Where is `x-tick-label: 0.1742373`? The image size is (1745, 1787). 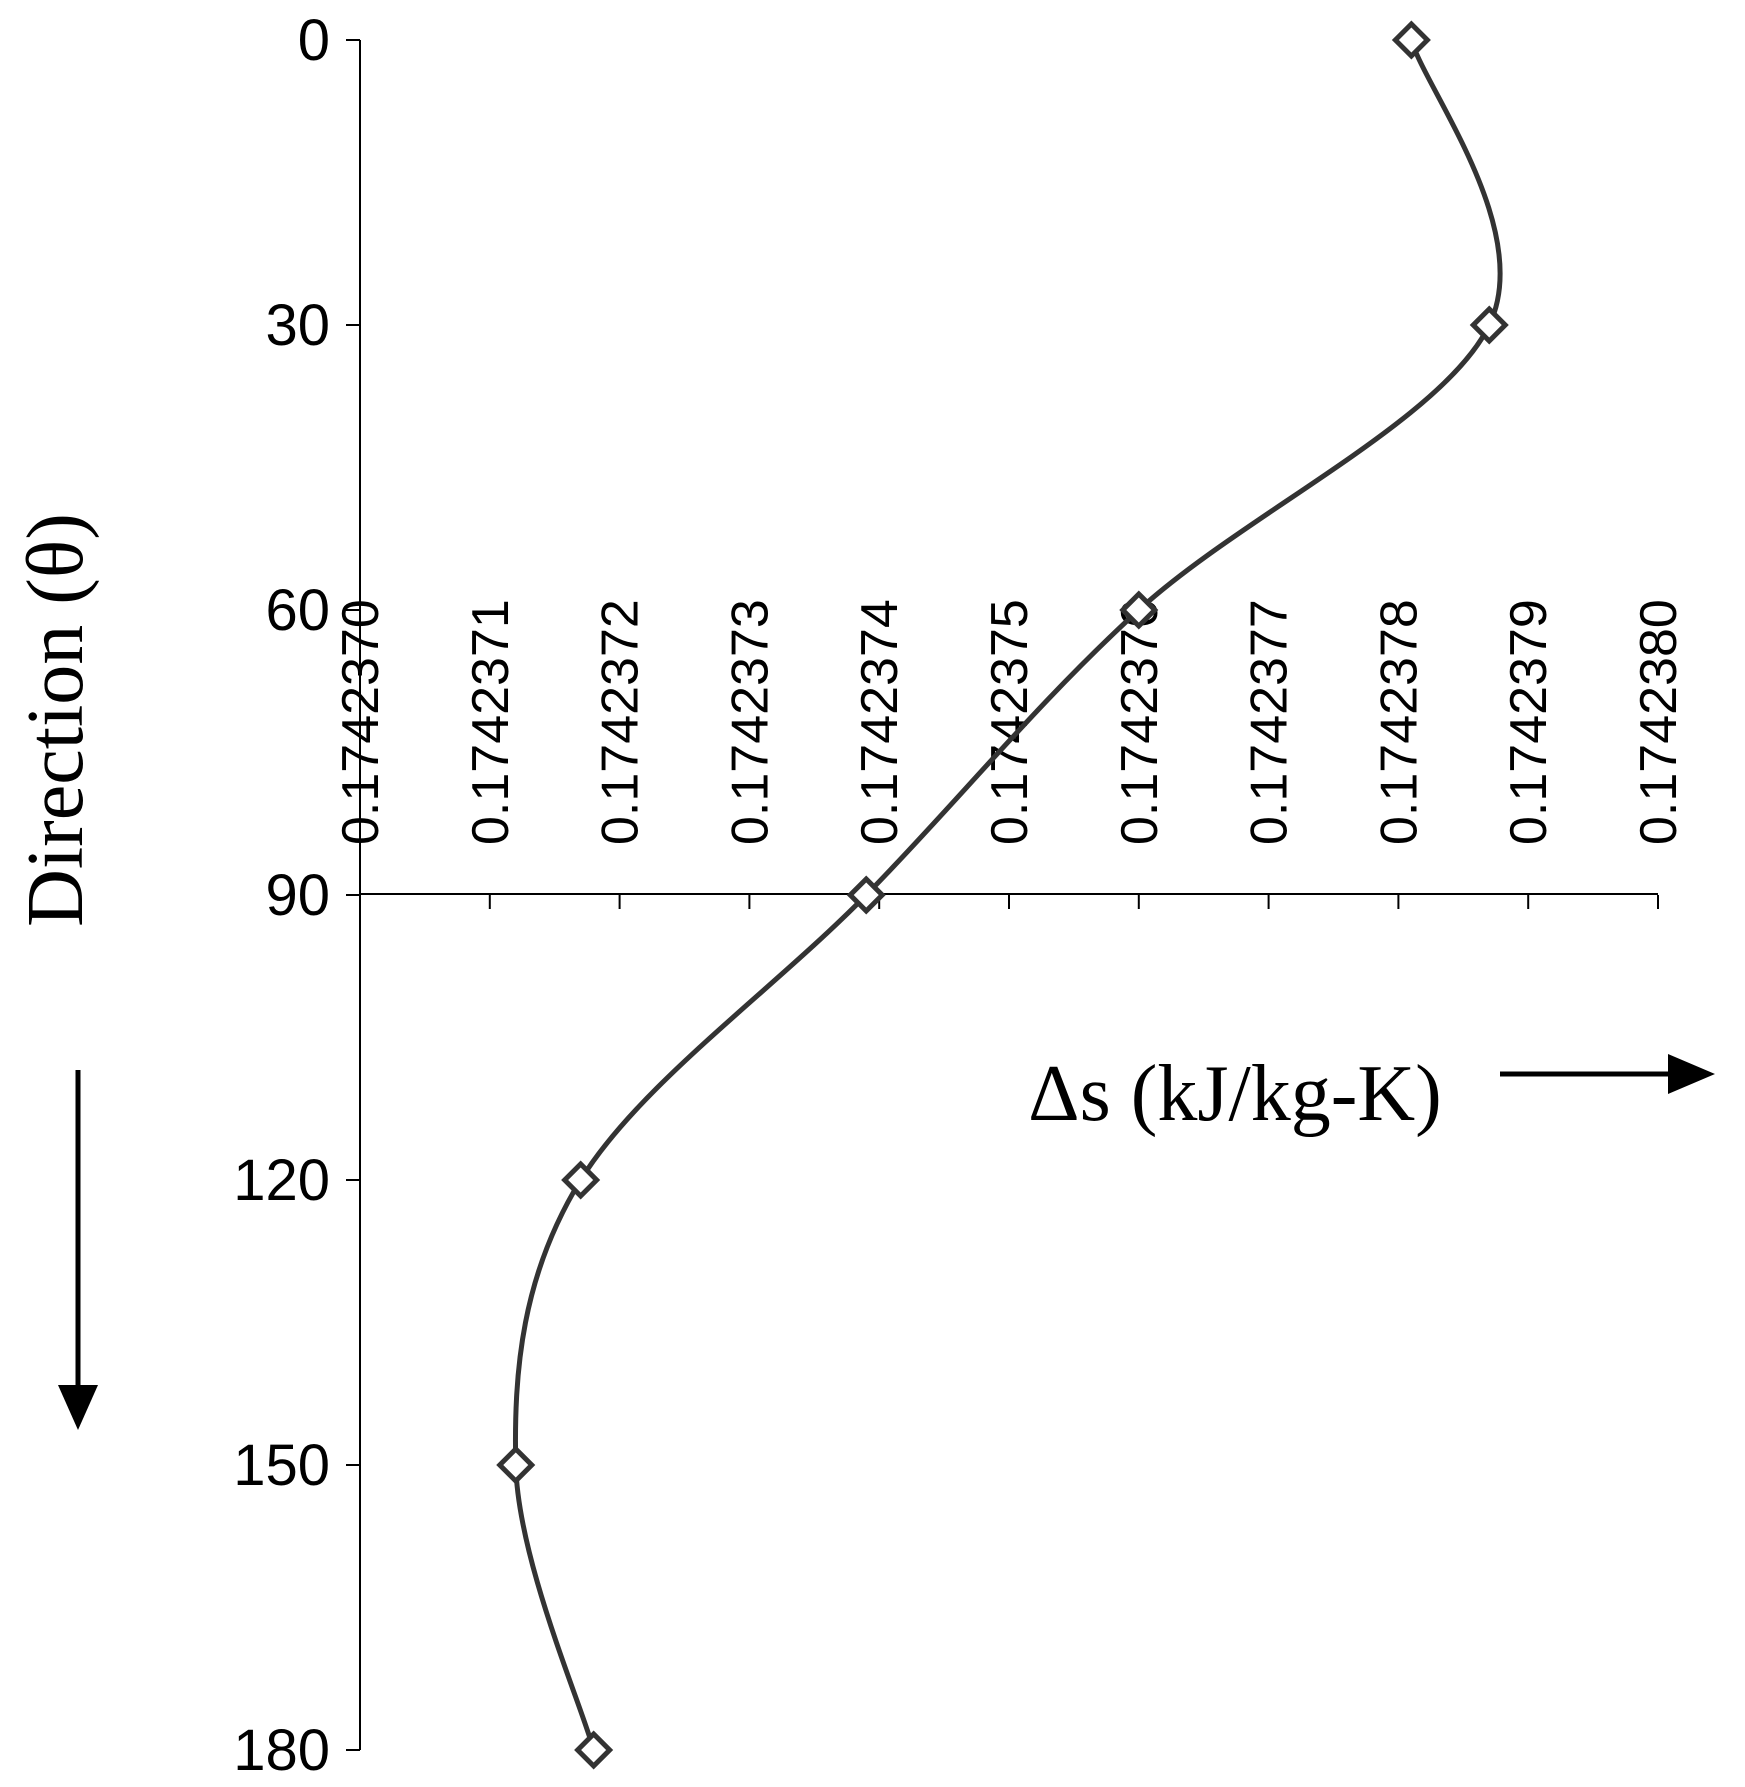 x-tick-label: 0.1742373 is located at coordinates (750, 722).